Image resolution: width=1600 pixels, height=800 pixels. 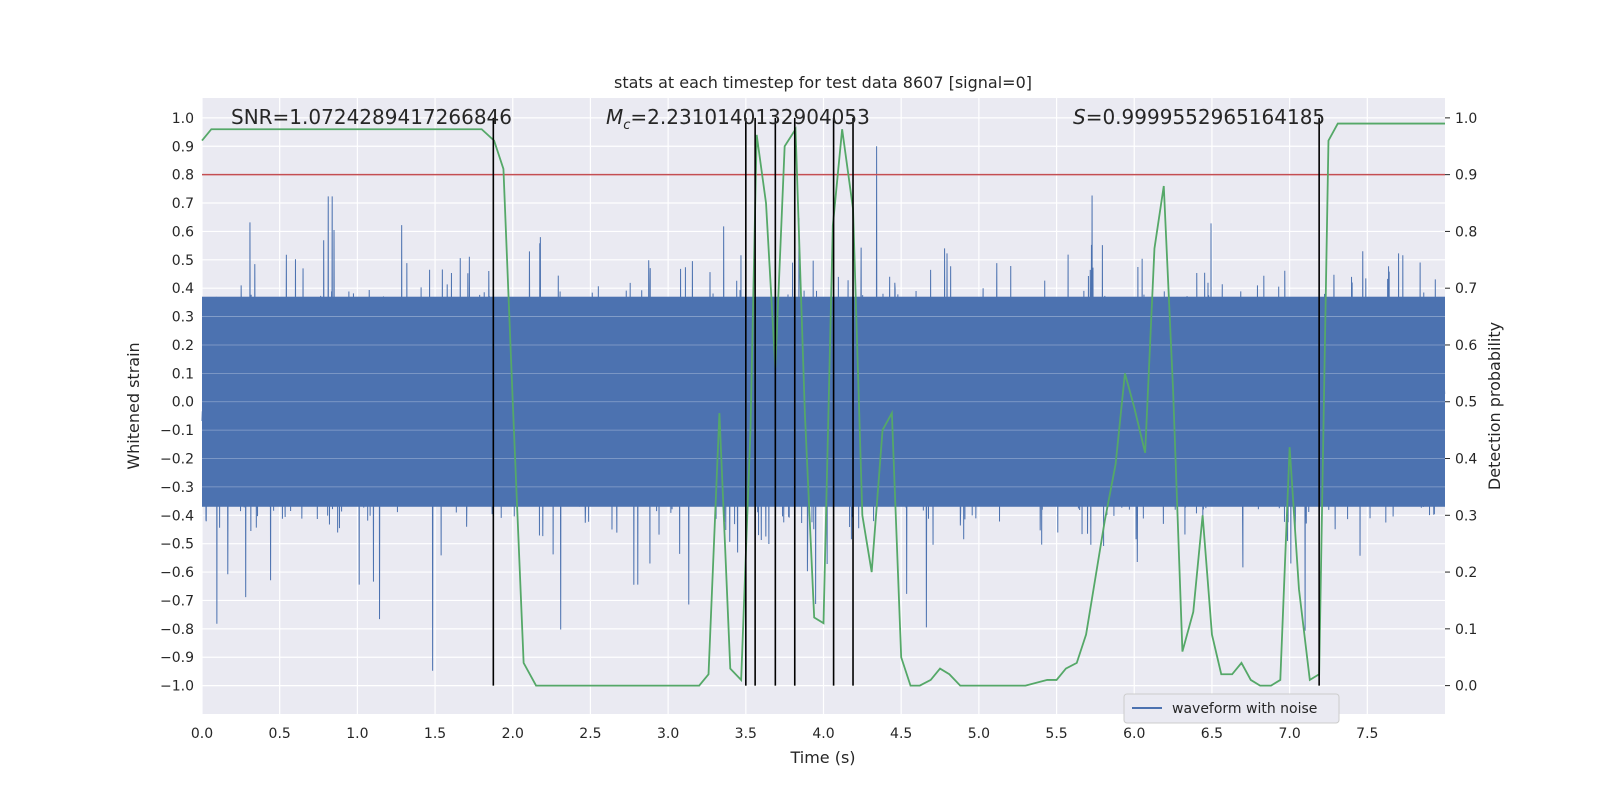 What do you see at coordinates (183, 204) in the screenshot?
I see `y-left-tick-label: 0.7` at bounding box center [183, 204].